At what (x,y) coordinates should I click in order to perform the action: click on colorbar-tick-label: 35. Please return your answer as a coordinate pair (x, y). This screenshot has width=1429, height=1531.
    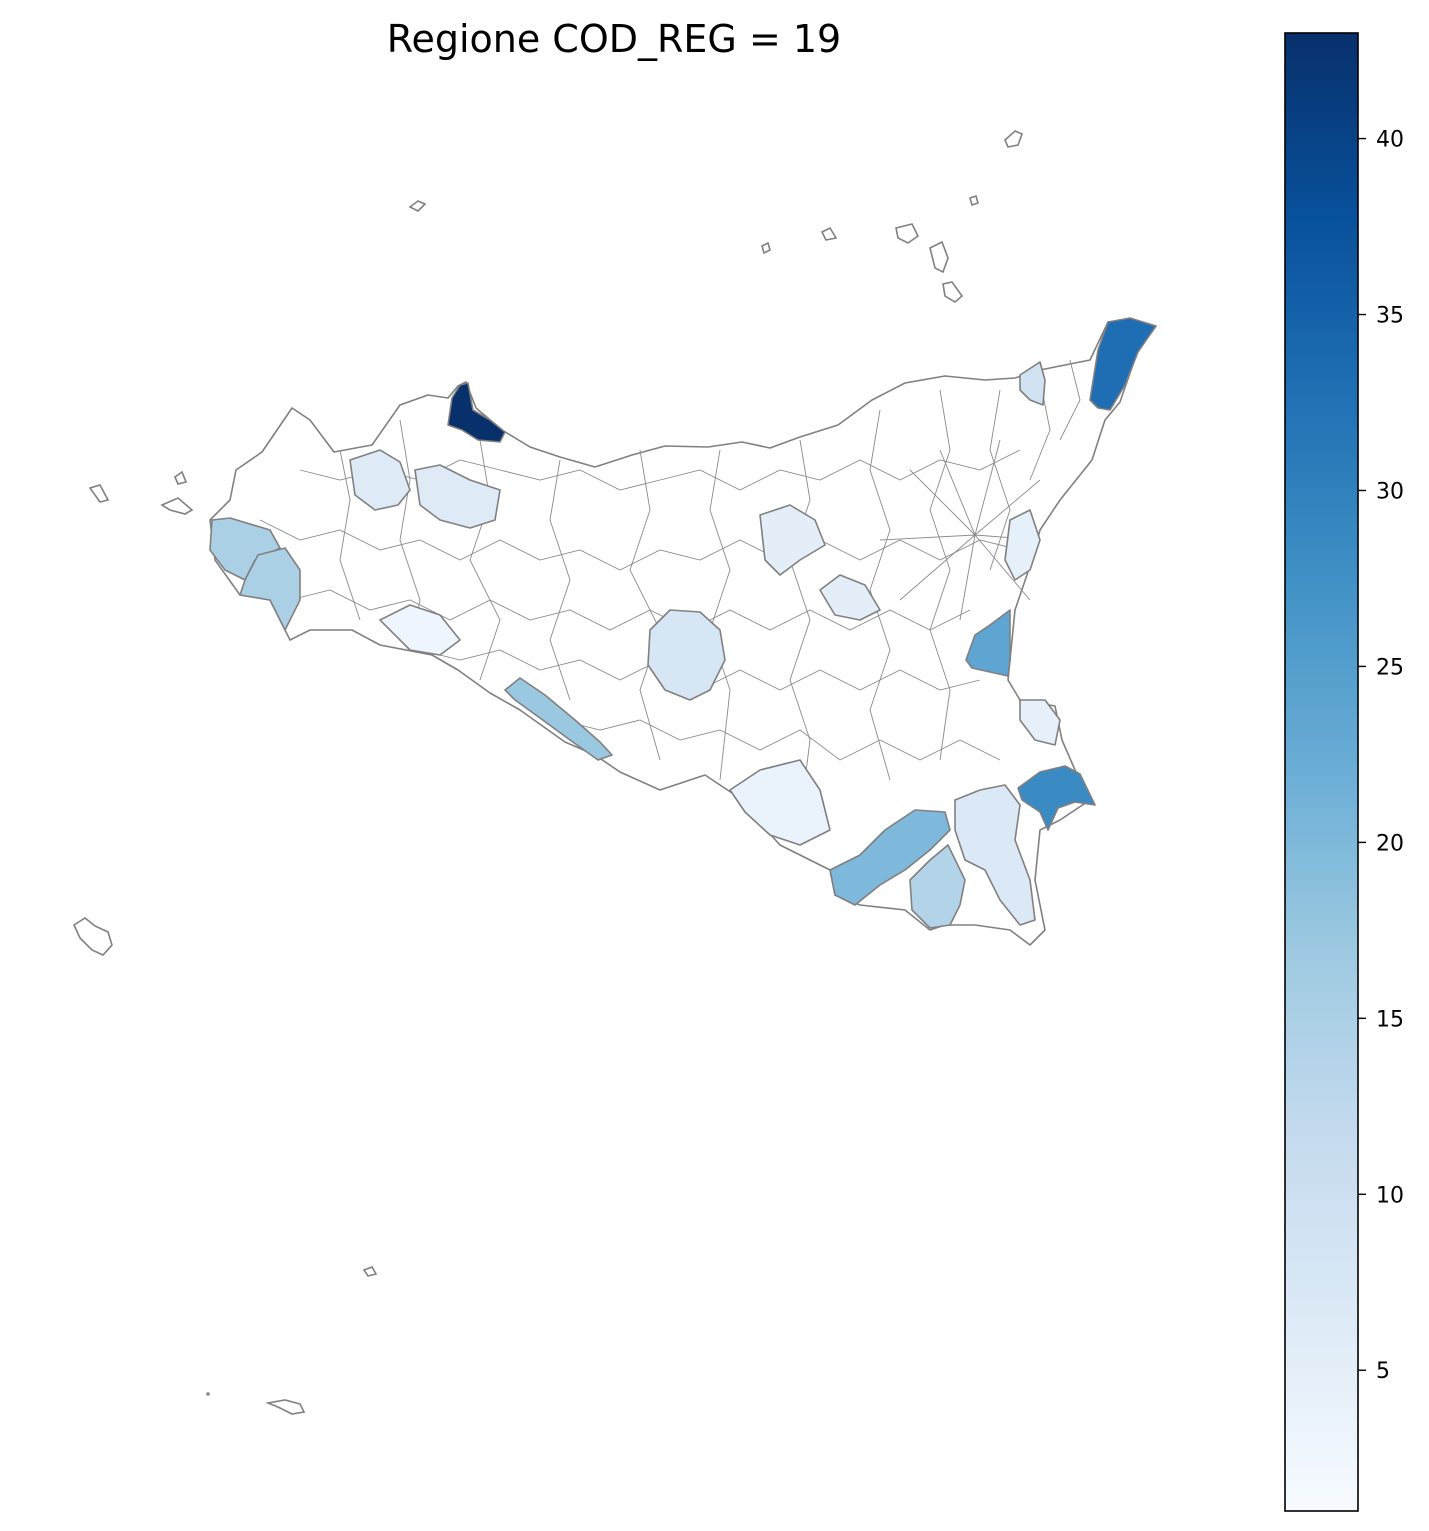
    Looking at the image, I should click on (1390, 316).